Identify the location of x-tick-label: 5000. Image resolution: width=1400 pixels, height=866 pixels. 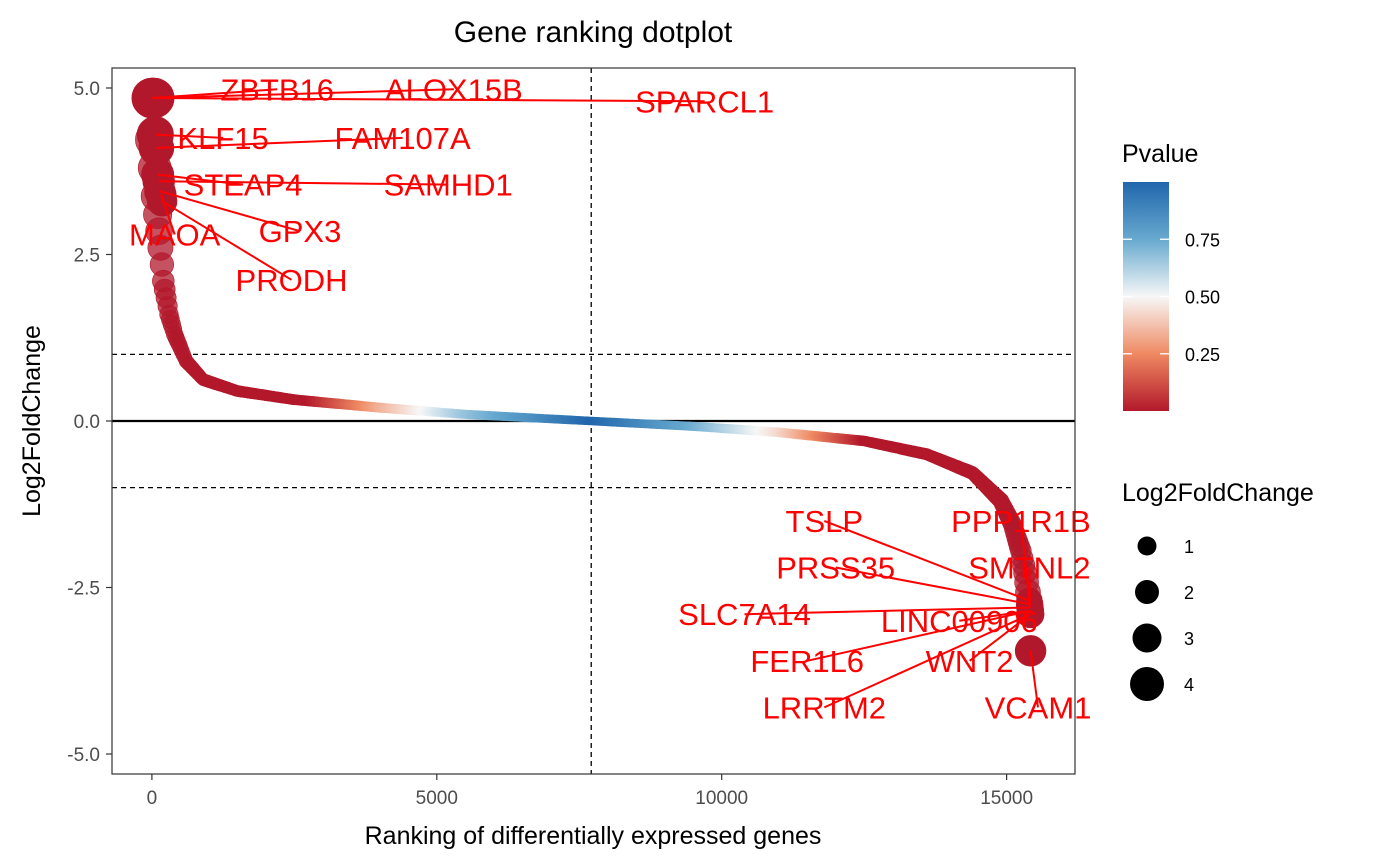
(437, 798).